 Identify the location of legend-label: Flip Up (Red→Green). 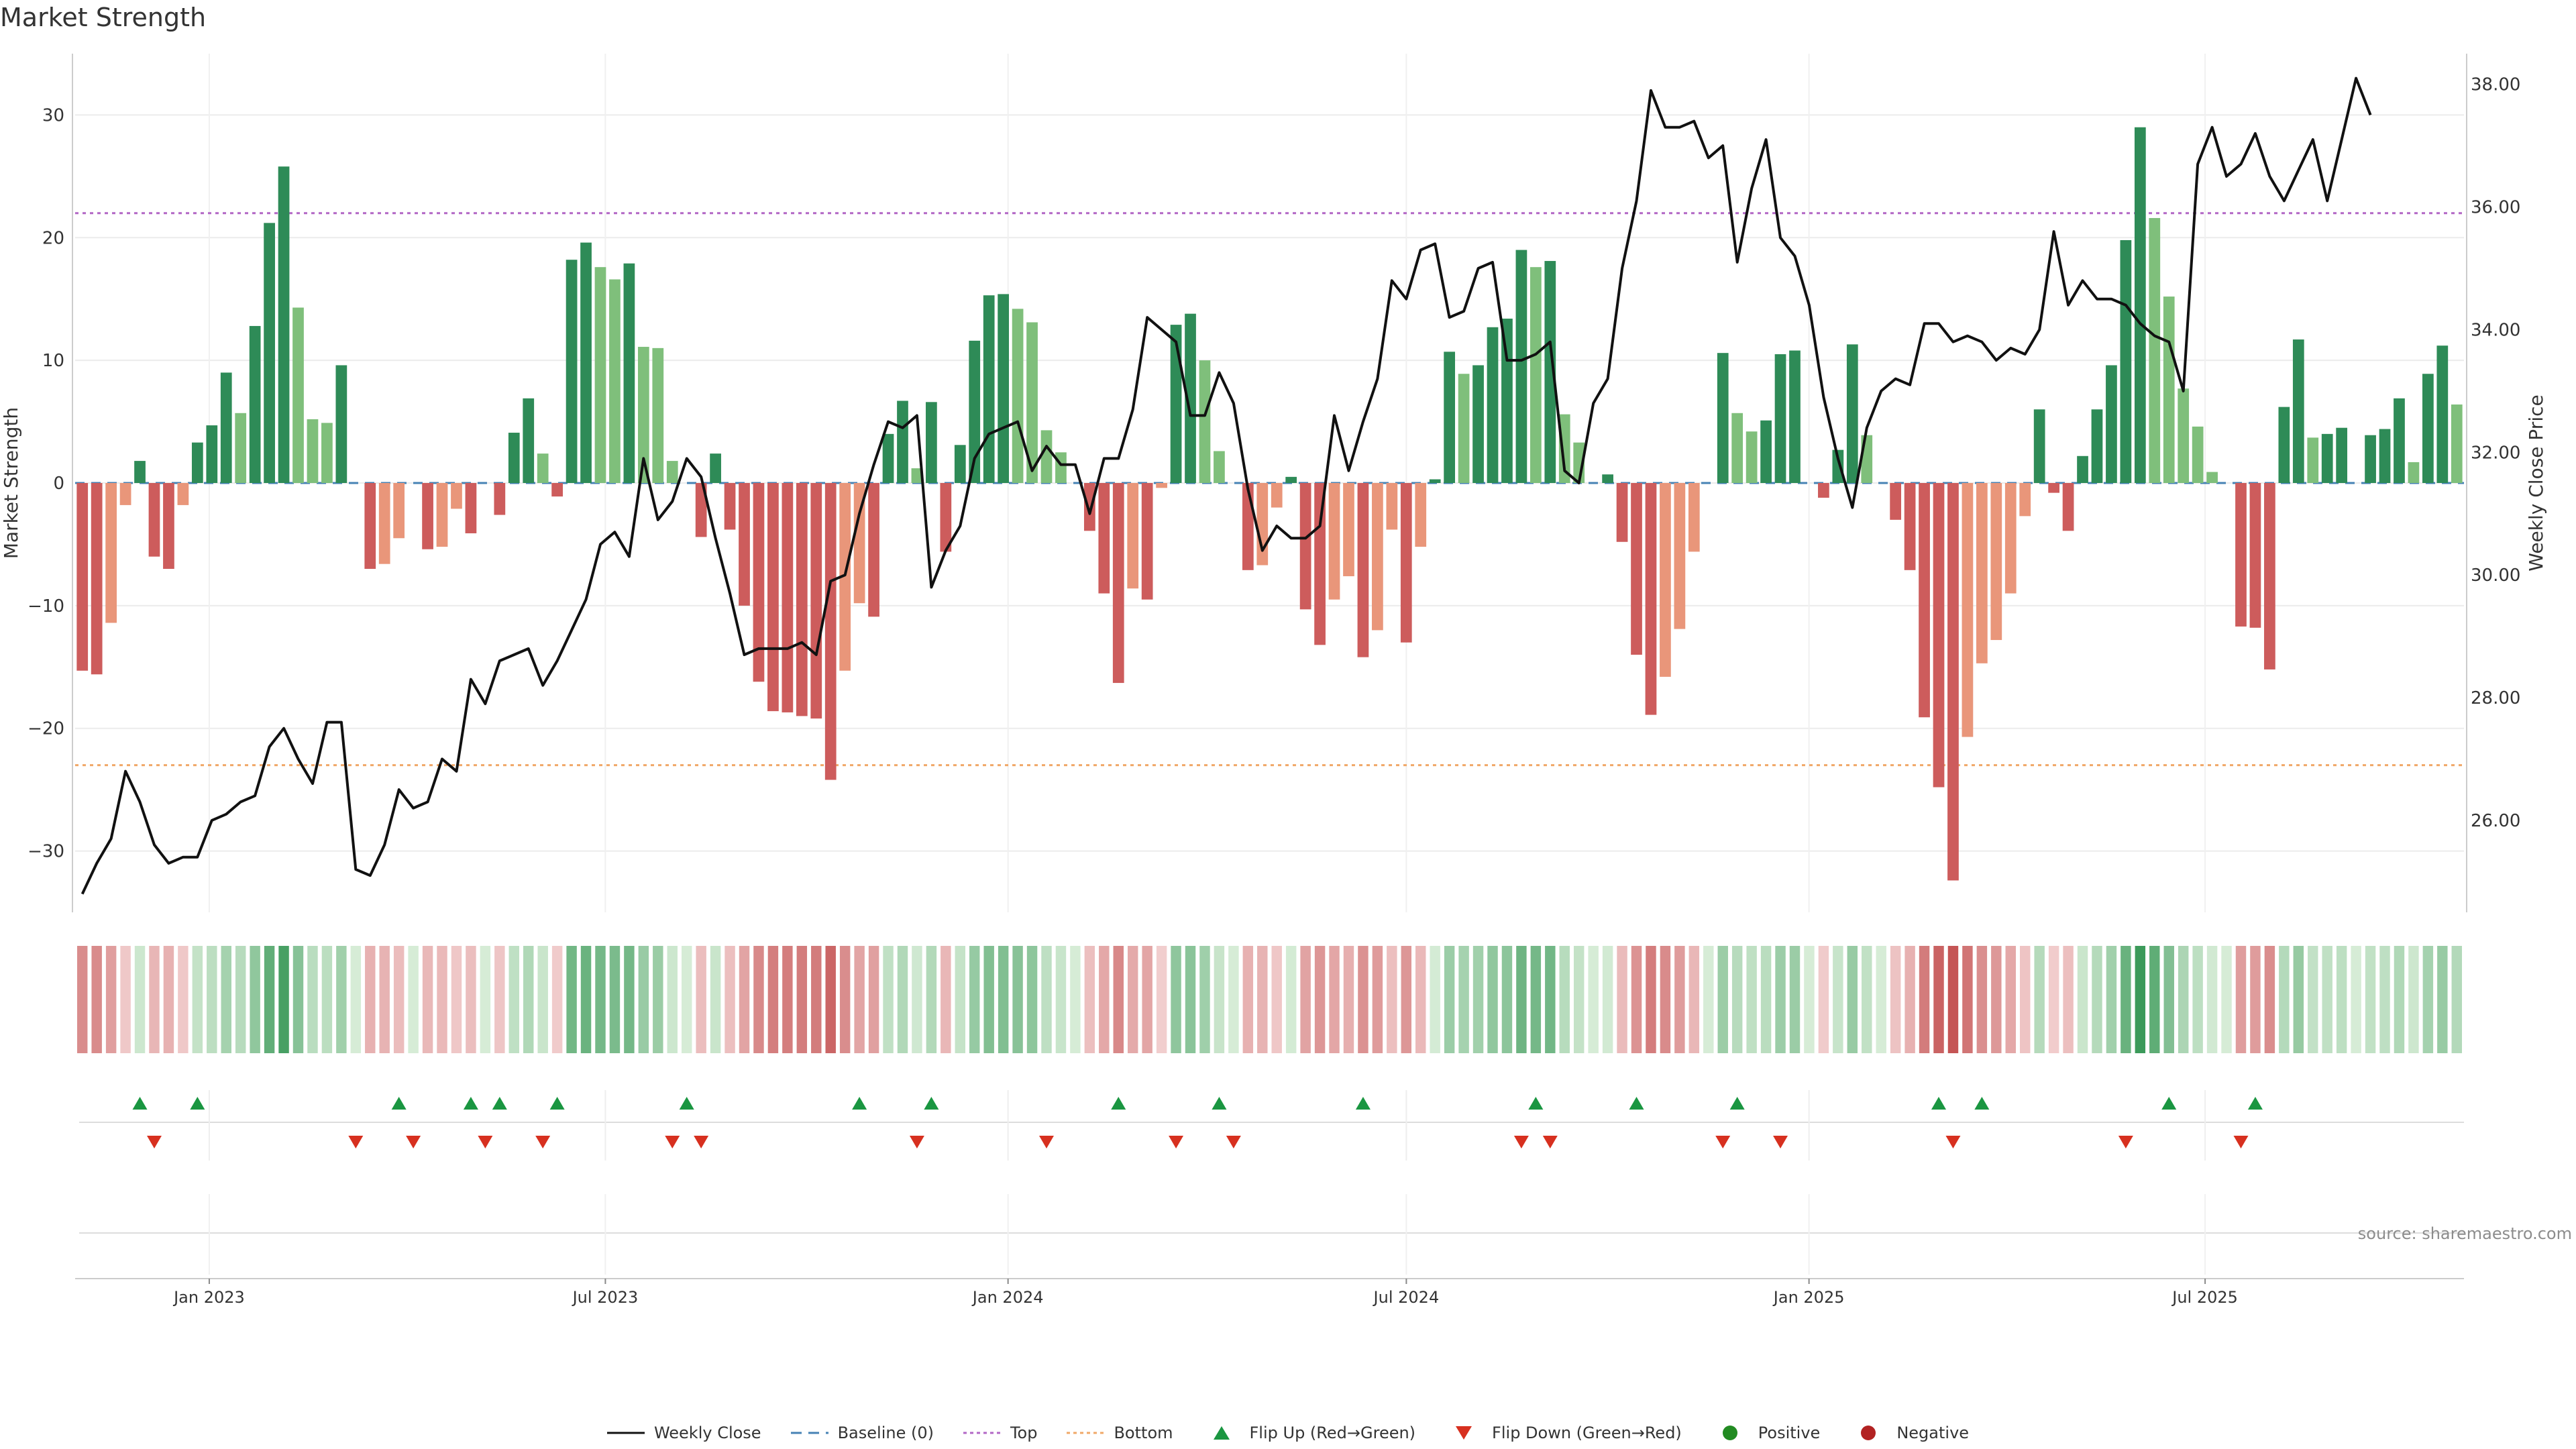
(1332, 1433).